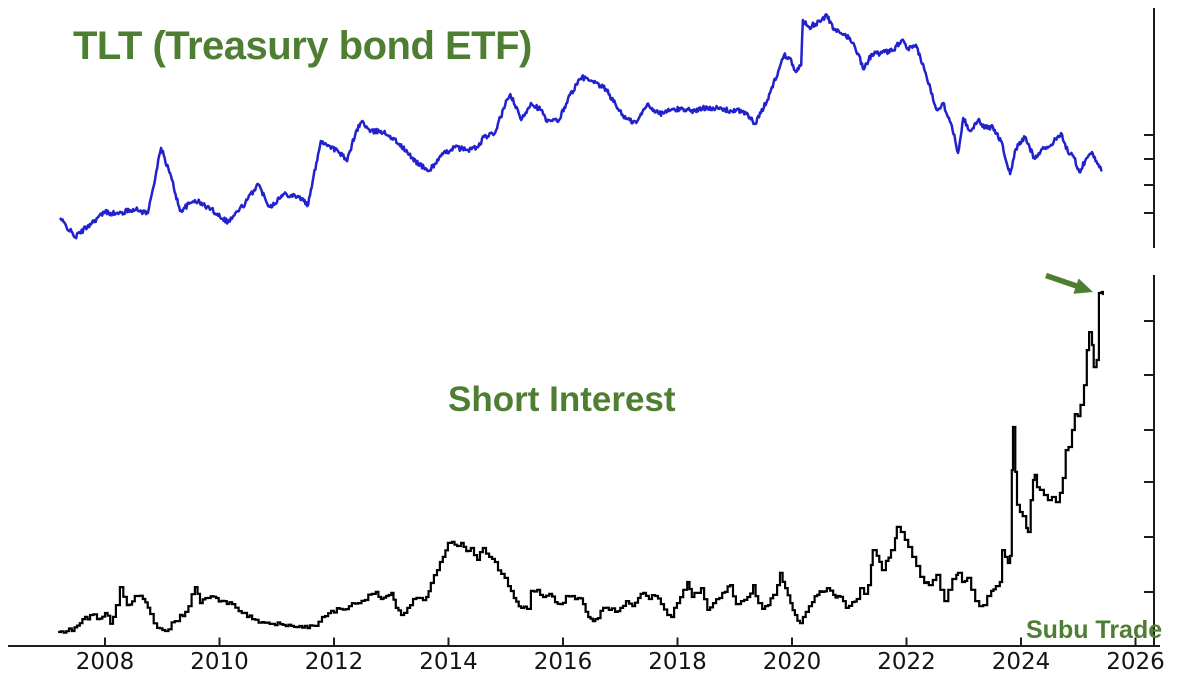 The image size is (1199, 681). What do you see at coordinates (448, 662) in the screenshot?
I see `x-tick-label-2014: 2014` at bounding box center [448, 662].